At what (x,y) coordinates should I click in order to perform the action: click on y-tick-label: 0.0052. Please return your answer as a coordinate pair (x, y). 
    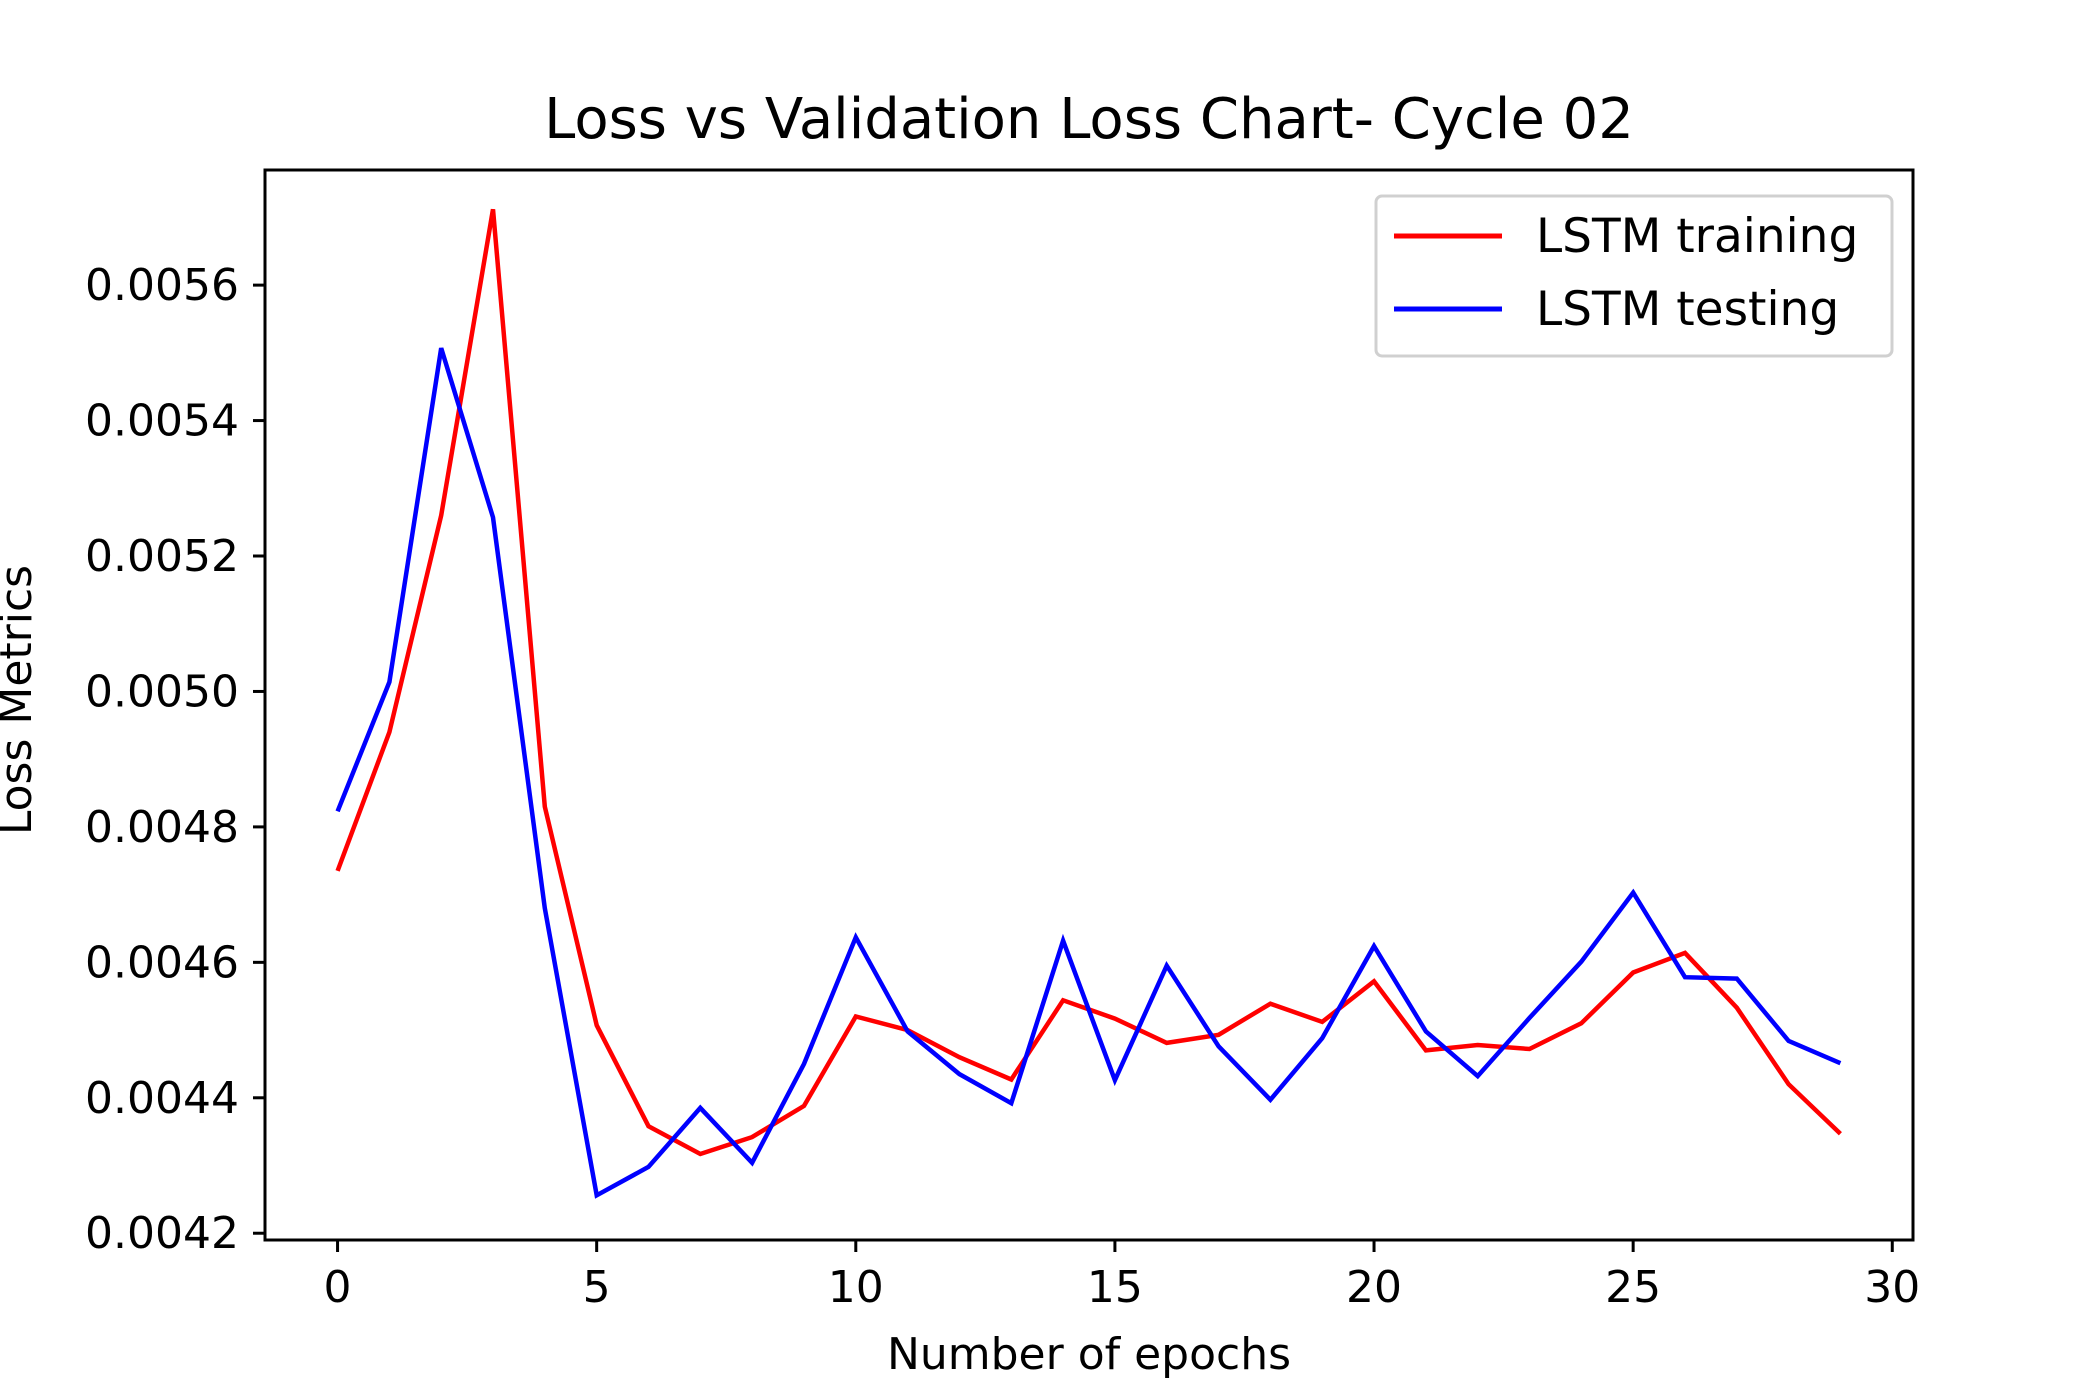
    Looking at the image, I should click on (162, 556).